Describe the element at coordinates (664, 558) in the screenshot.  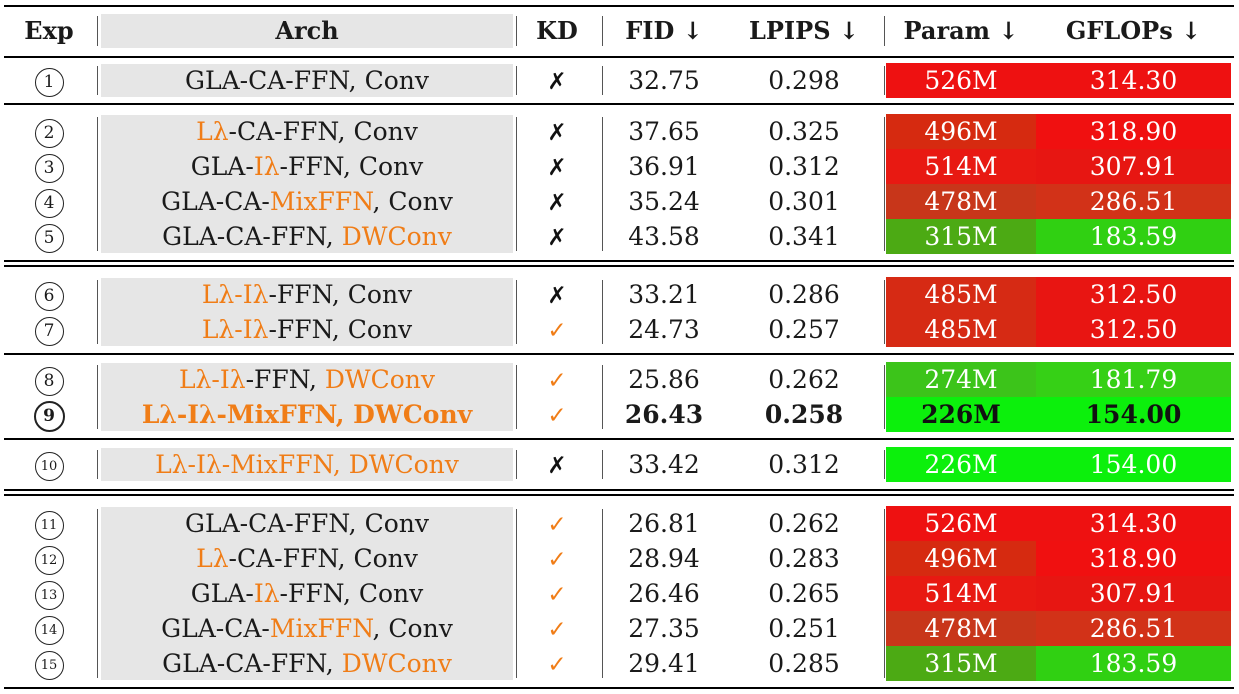
I see `fid-cell: 28.94` at that location.